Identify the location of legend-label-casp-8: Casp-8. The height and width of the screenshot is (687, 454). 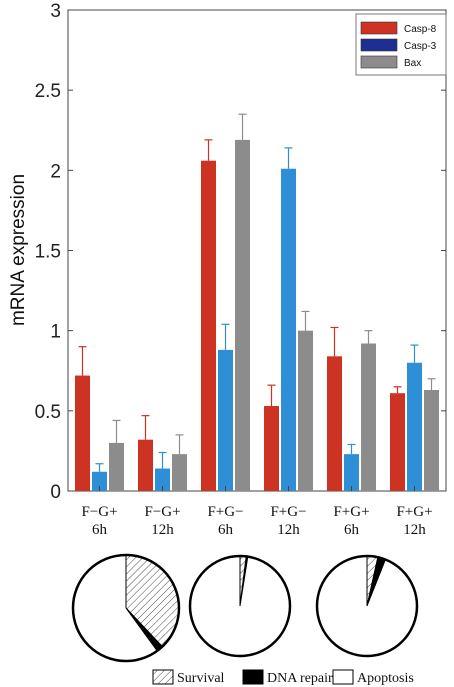
(420, 29).